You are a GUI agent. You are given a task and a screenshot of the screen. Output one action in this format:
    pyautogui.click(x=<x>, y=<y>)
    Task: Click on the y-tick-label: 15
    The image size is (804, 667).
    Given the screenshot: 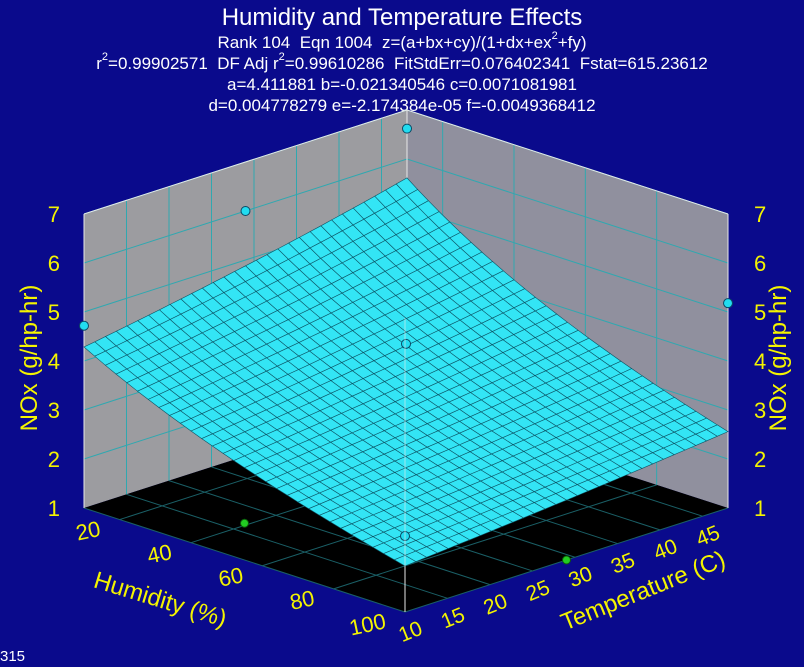 What is the action you would take?
    pyautogui.click(x=453, y=618)
    